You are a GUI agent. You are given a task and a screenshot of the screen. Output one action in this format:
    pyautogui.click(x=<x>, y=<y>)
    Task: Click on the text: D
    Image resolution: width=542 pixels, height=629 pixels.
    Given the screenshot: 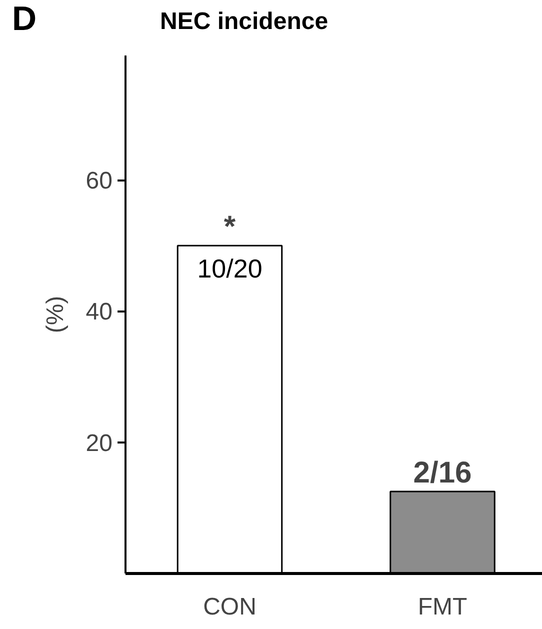 What is the action you would take?
    pyautogui.click(x=24, y=19)
    